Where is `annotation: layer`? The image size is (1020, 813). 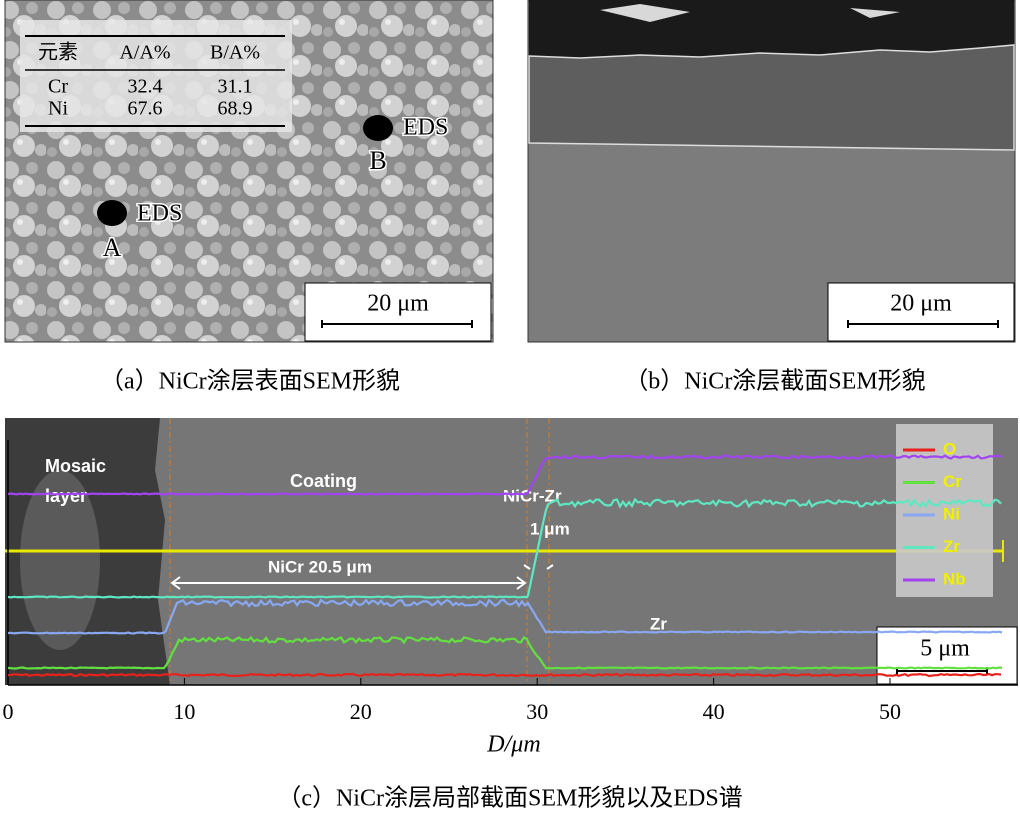
annotation: layer is located at coordinates (66, 496).